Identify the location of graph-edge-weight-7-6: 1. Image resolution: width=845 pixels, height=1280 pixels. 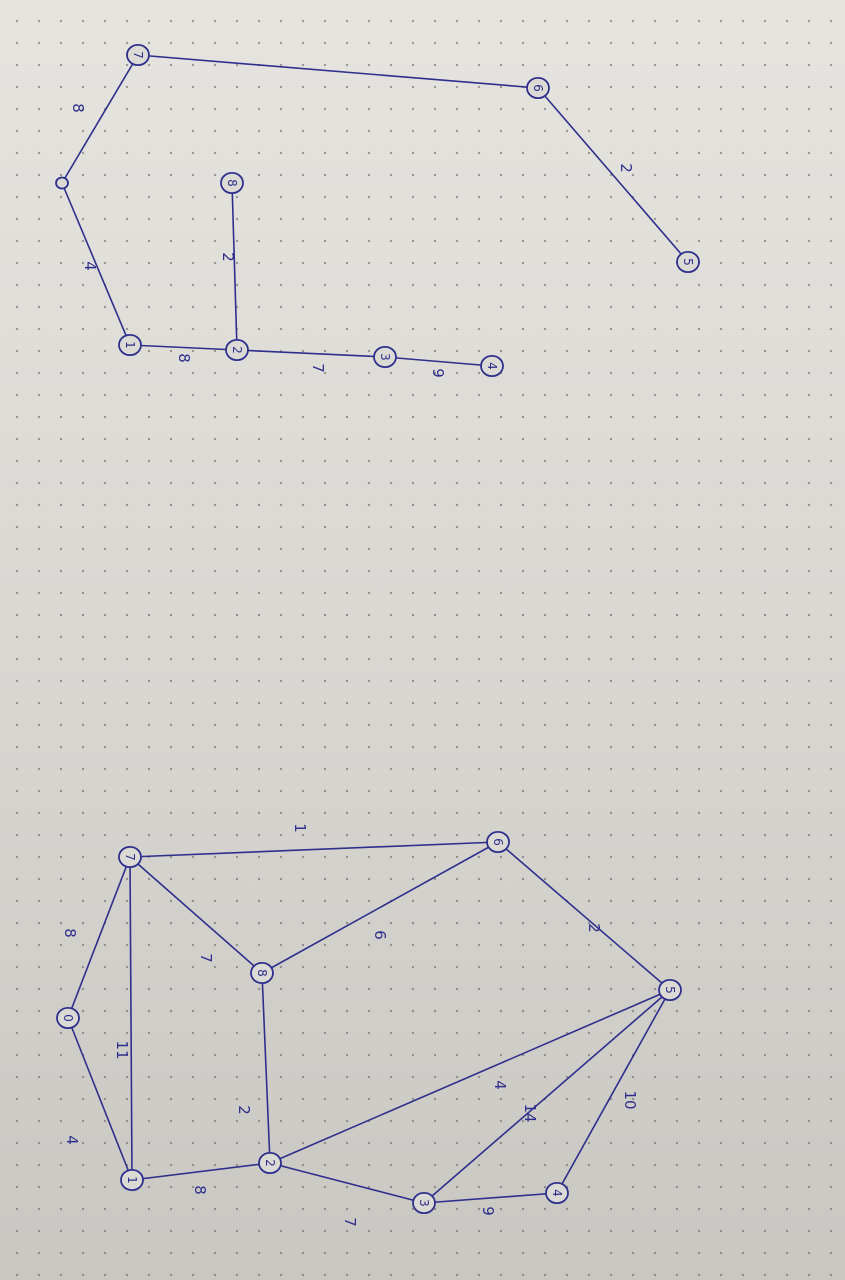
(300, 828).